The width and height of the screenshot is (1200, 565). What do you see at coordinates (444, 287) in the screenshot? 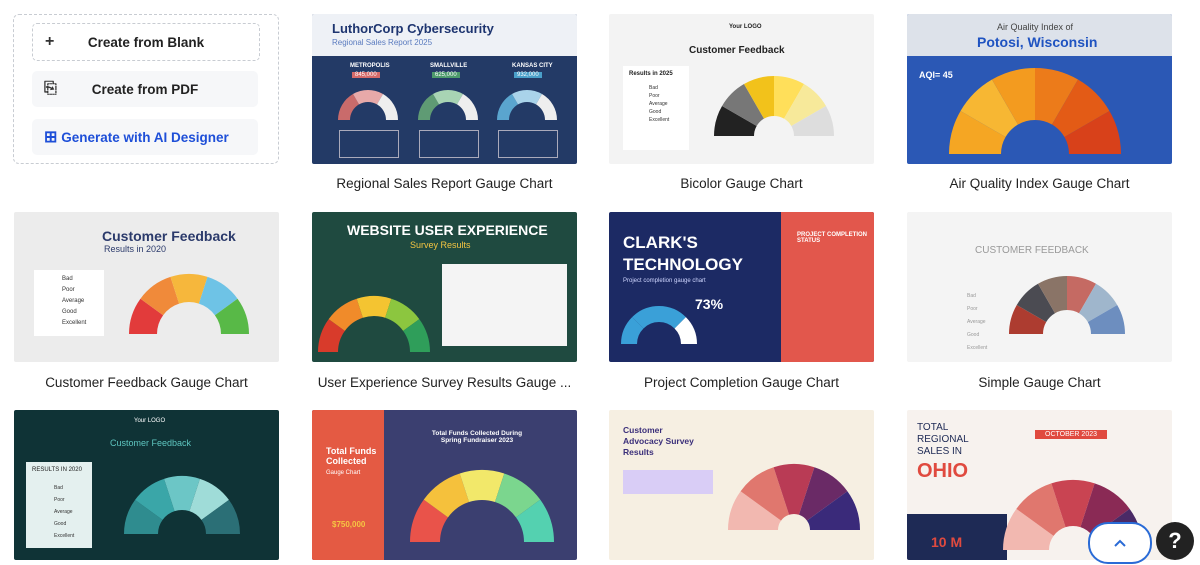
I see `template: WEBSITE USER EXPERIENCE Survey Results` at bounding box center [444, 287].